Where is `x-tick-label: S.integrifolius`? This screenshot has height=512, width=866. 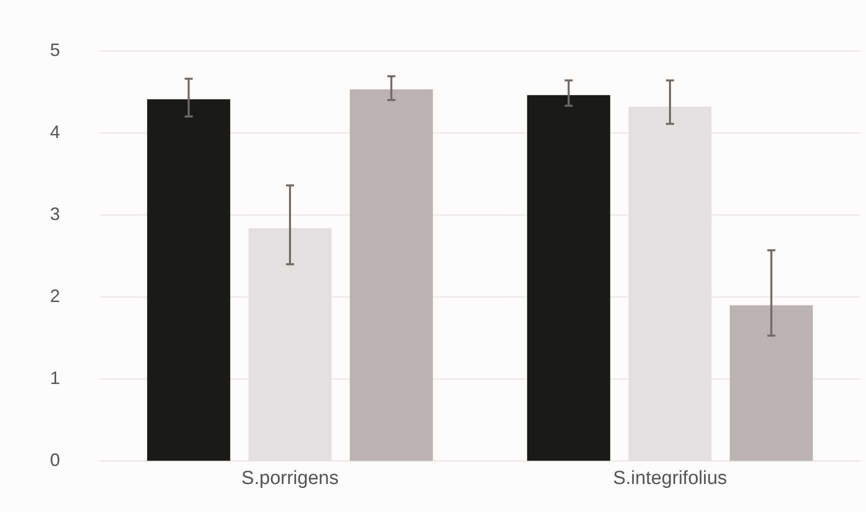 x-tick-label: S.integrifolius is located at coordinates (670, 478).